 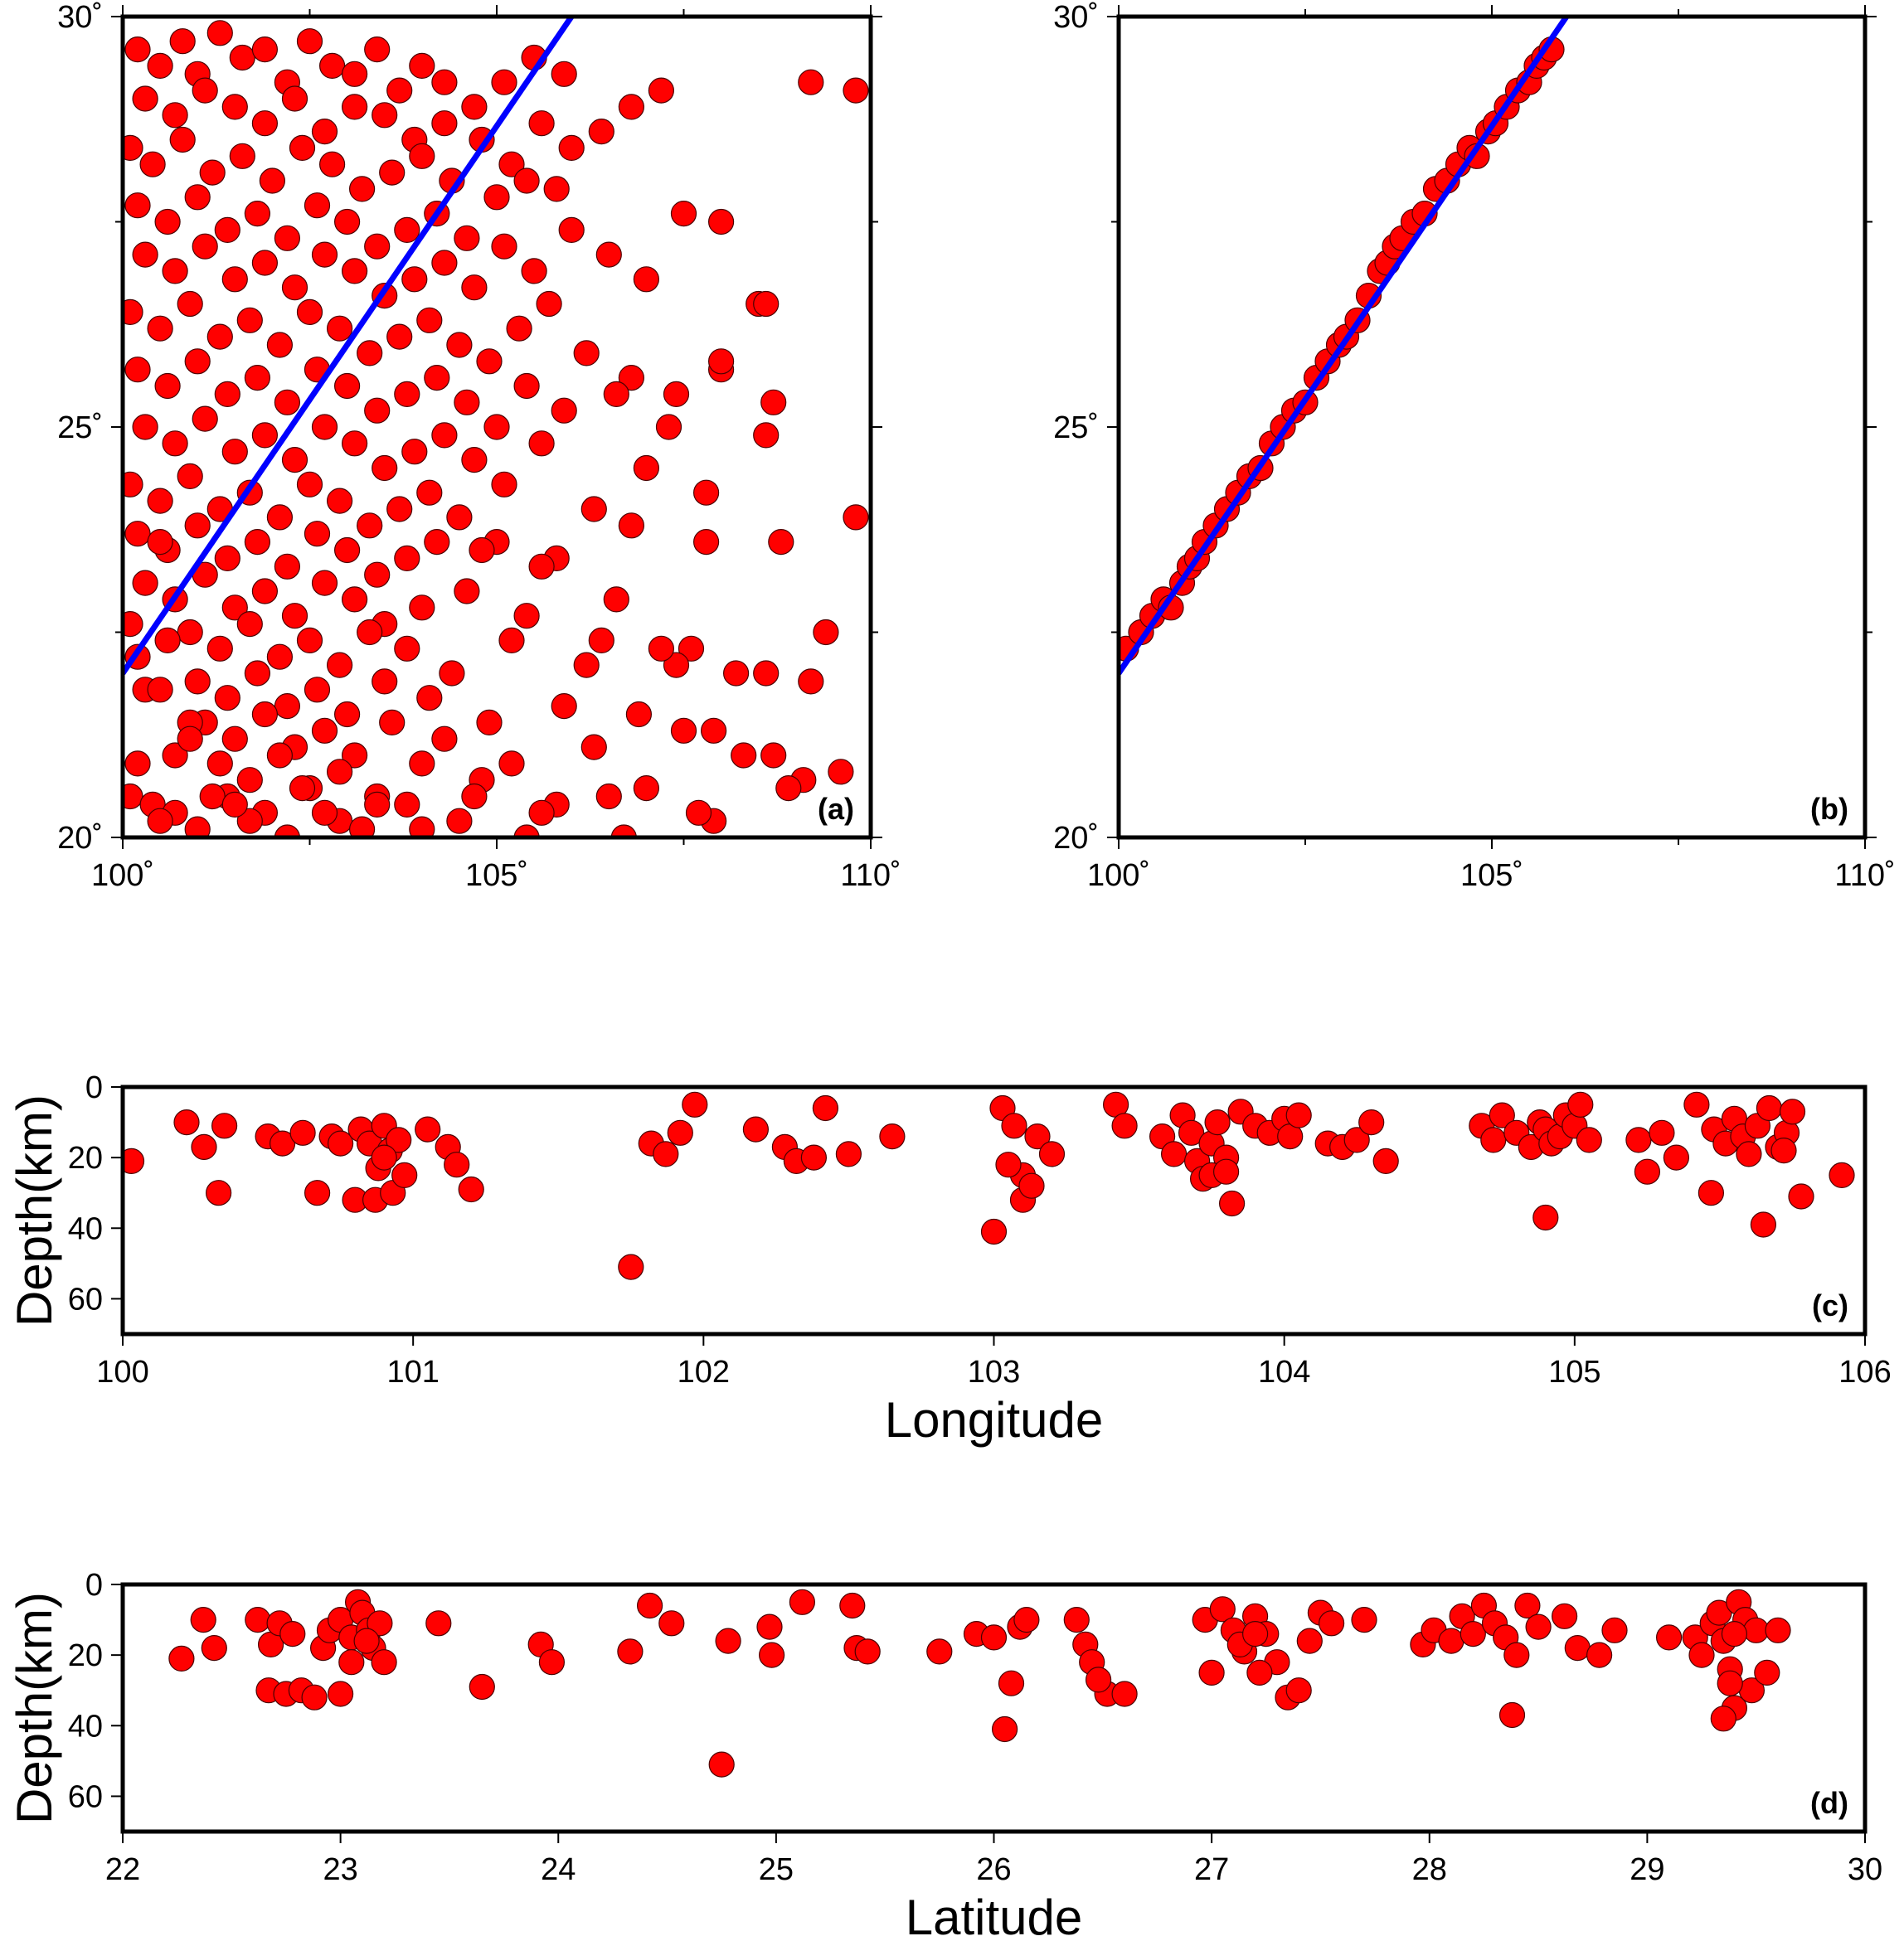 What do you see at coordinates (496, 875) in the screenshot?
I see `x-tick-label: 105˚` at bounding box center [496, 875].